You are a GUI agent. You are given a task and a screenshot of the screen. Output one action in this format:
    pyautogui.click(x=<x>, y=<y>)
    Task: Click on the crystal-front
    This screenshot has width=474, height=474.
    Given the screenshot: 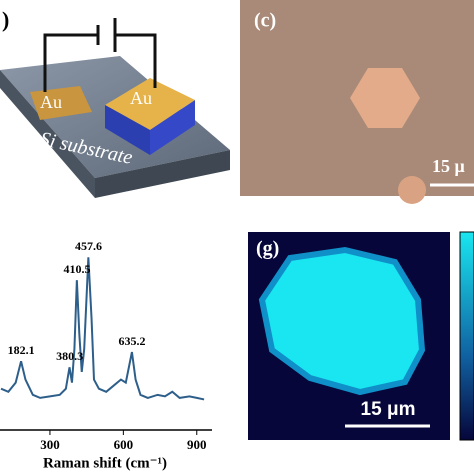 What is the action you would take?
    pyautogui.click(x=172, y=127)
    